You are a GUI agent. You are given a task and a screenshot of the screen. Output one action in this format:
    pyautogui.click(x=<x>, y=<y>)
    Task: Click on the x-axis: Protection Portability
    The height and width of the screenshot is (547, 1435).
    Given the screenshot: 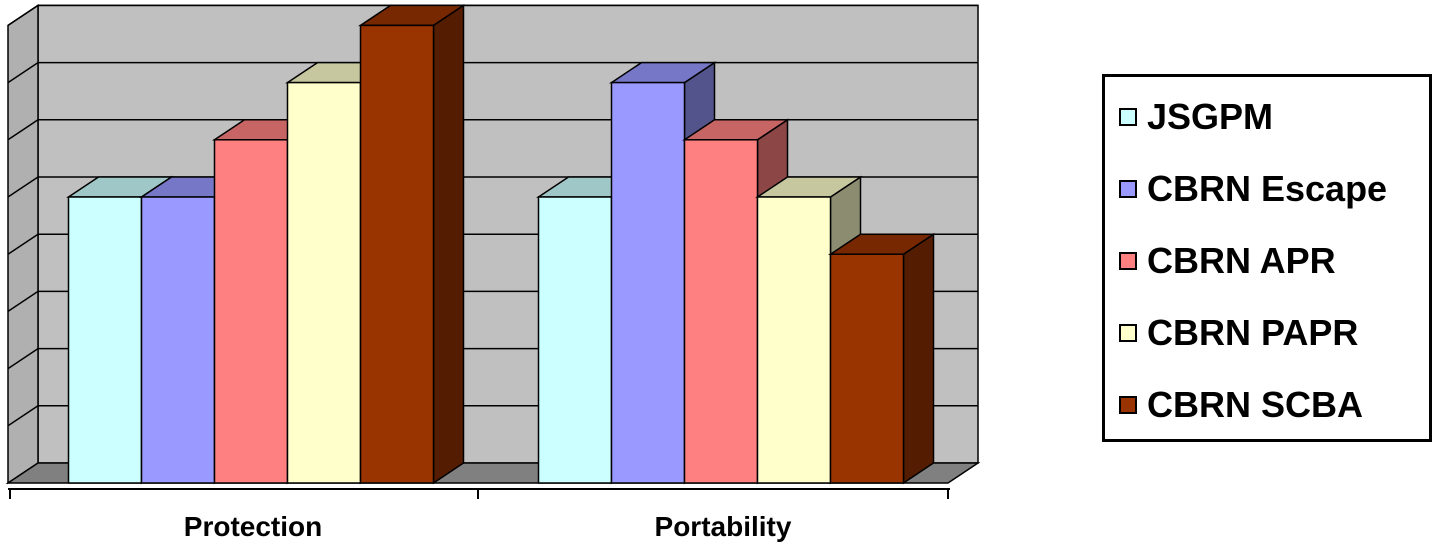 What is the action you would take?
    pyautogui.click(x=479, y=515)
    